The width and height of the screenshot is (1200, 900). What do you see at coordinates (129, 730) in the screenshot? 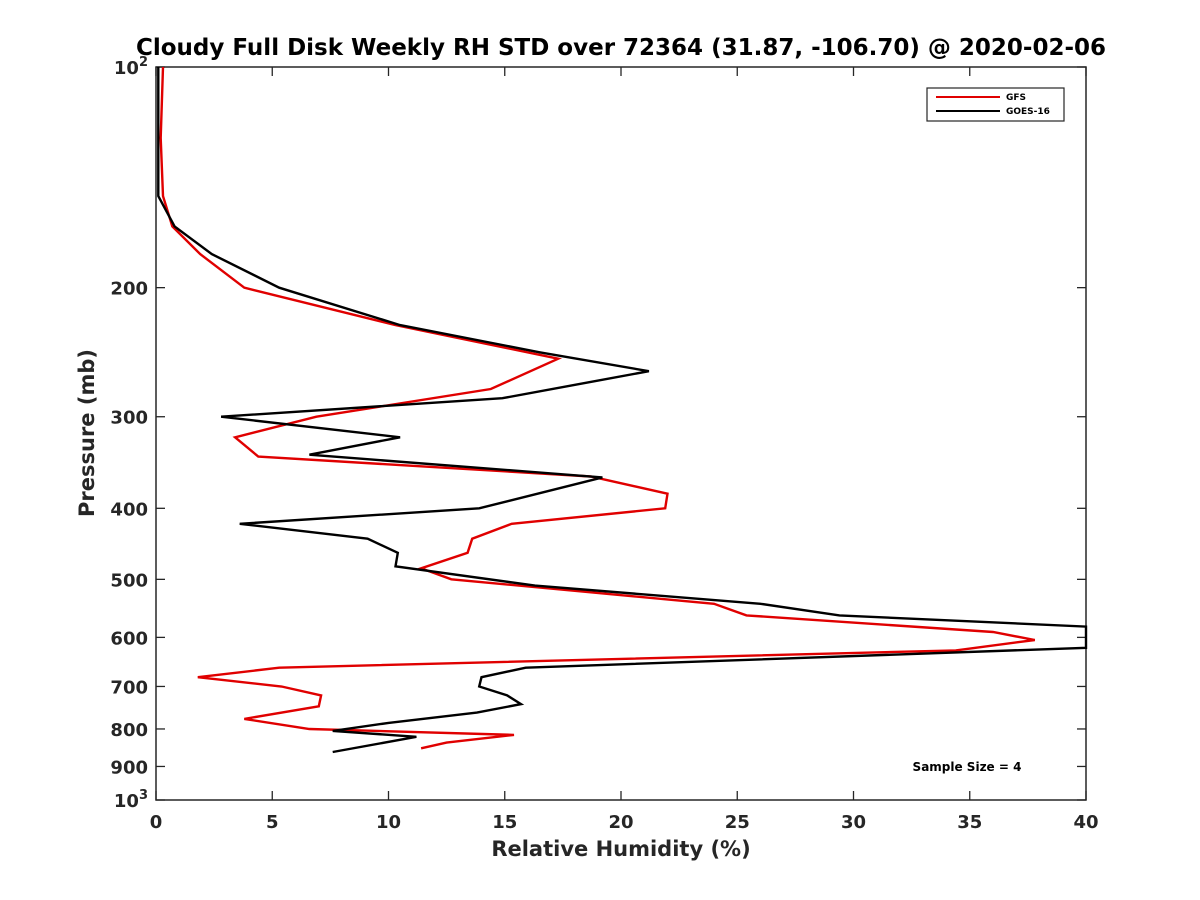
I see `y-tick-label: 800` at bounding box center [129, 730].